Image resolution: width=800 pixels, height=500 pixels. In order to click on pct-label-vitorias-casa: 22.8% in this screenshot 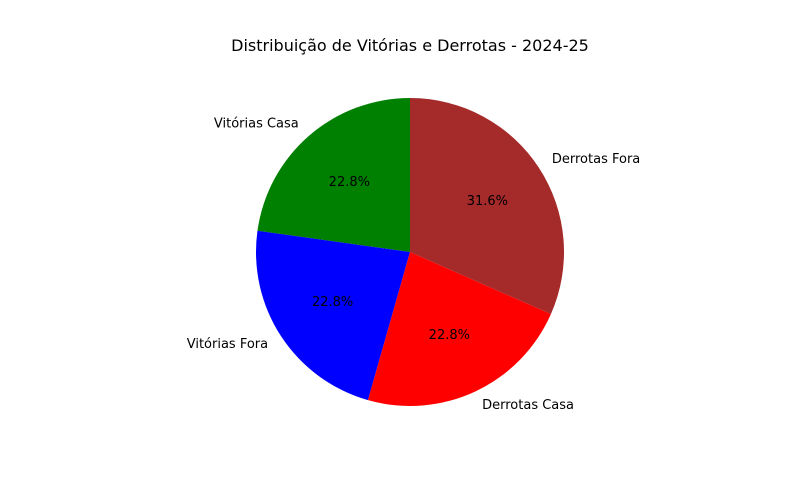, I will do `click(349, 182)`.